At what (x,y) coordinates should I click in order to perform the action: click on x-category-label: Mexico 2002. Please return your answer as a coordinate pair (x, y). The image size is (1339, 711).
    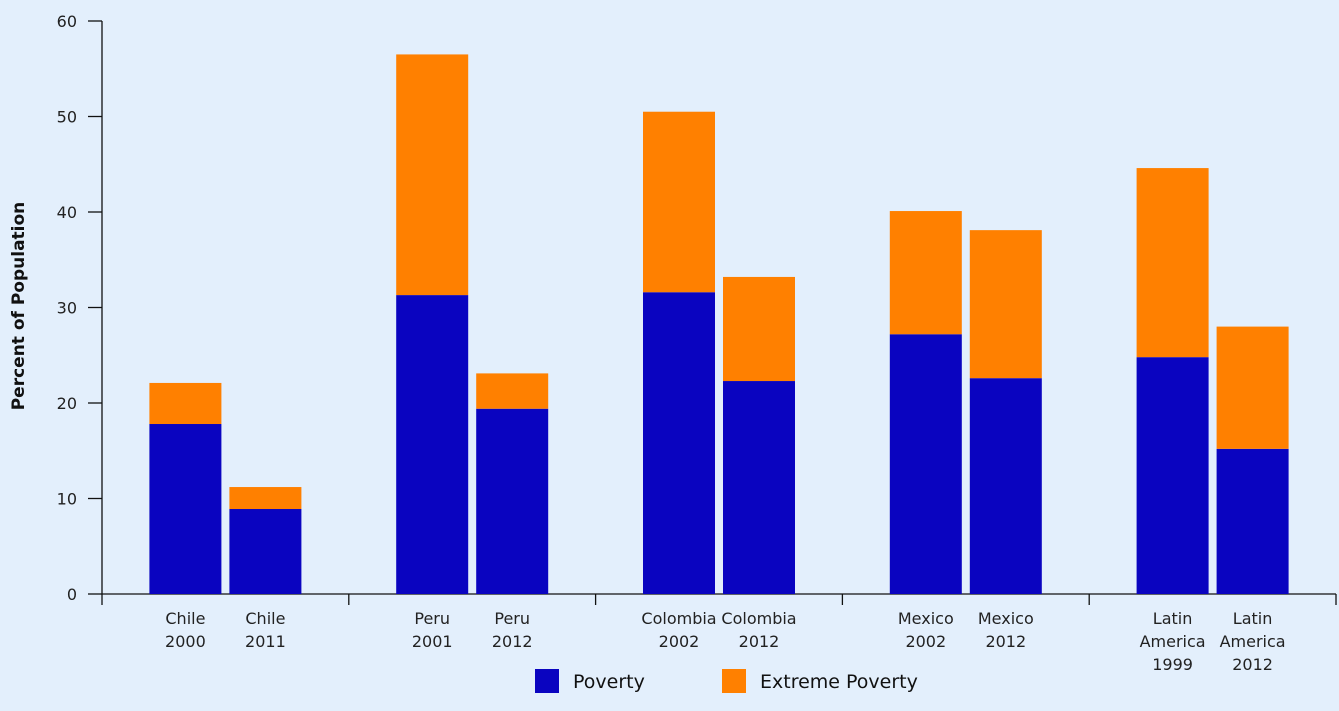
    Looking at the image, I should click on (926, 630).